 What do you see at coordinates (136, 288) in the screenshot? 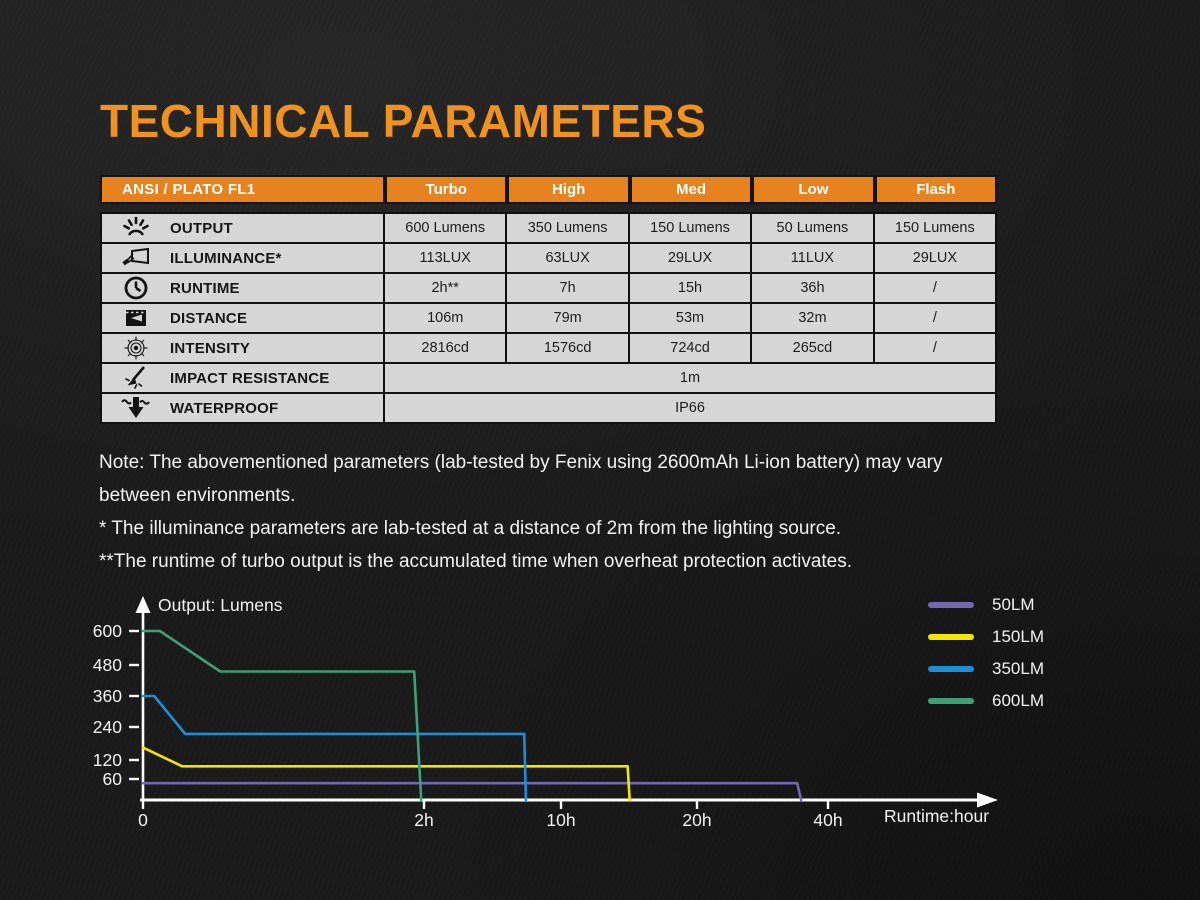
I see `runtime-clock-icon` at bounding box center [136, 288].